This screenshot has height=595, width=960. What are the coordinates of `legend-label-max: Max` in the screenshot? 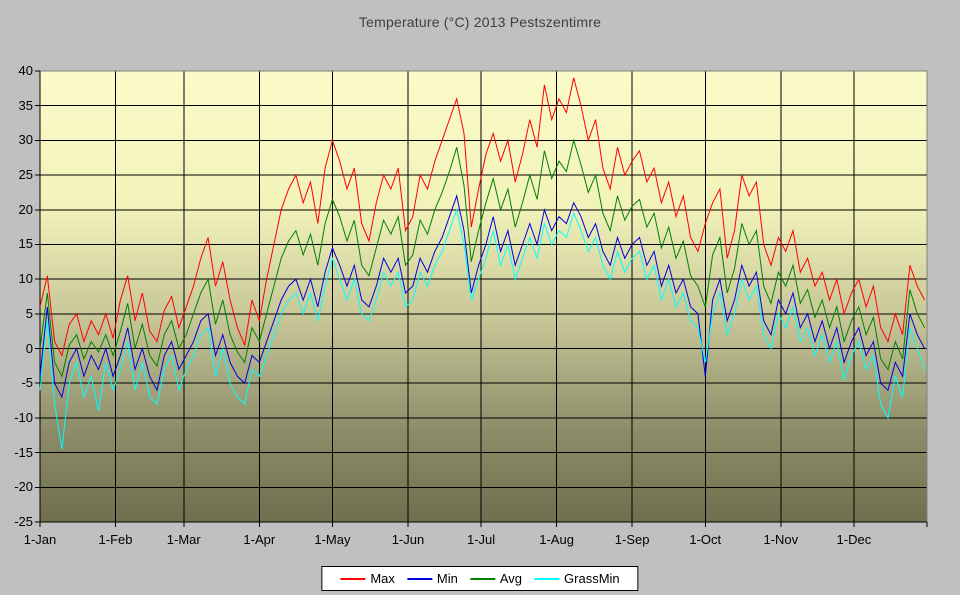 It's located at (382, 578).